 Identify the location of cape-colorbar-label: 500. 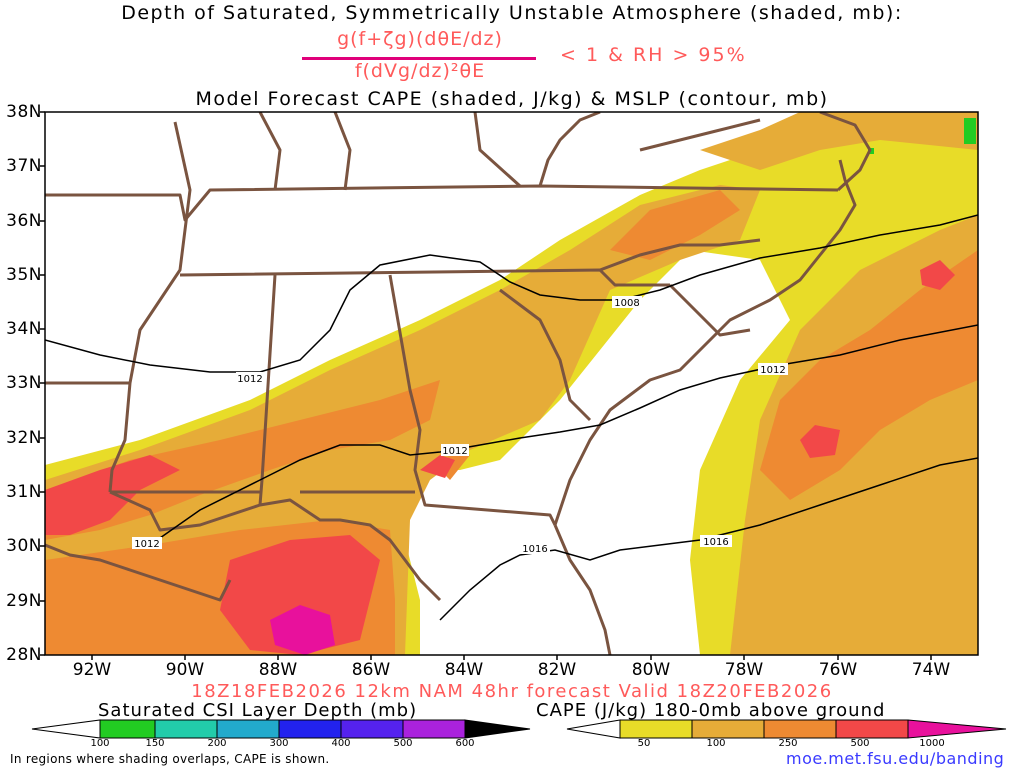
(860, 743).